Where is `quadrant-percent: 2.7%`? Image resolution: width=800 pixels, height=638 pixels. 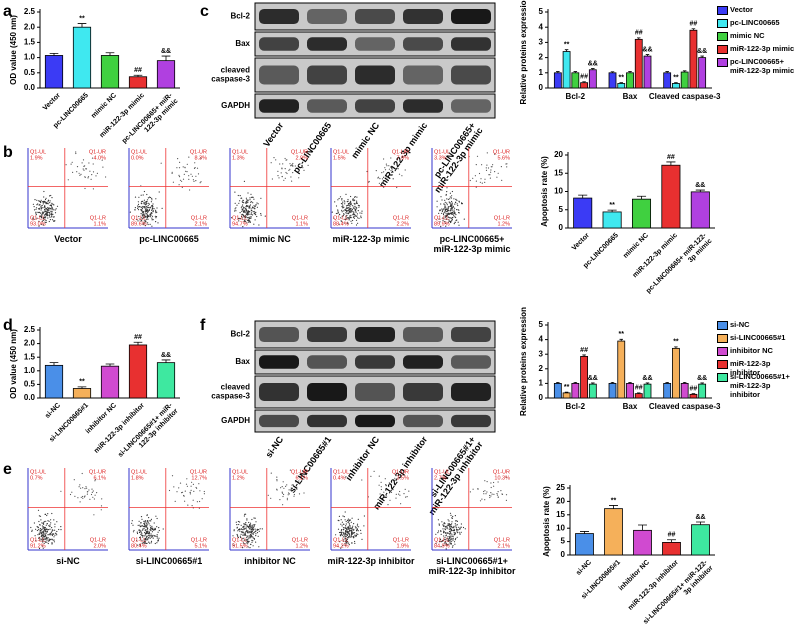 quadrant-percent: 2.7% is located at coordinates (440, 478).